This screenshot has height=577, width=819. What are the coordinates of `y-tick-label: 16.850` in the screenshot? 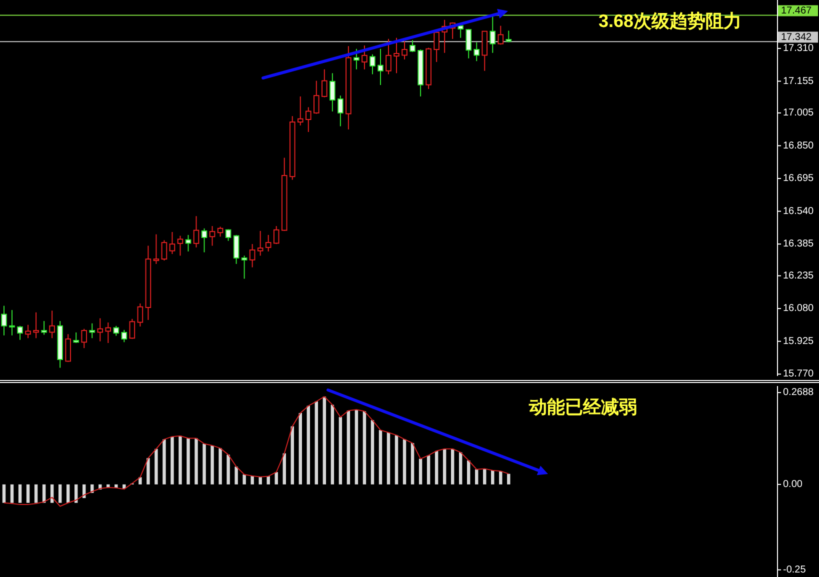 It's located at (798, 146).